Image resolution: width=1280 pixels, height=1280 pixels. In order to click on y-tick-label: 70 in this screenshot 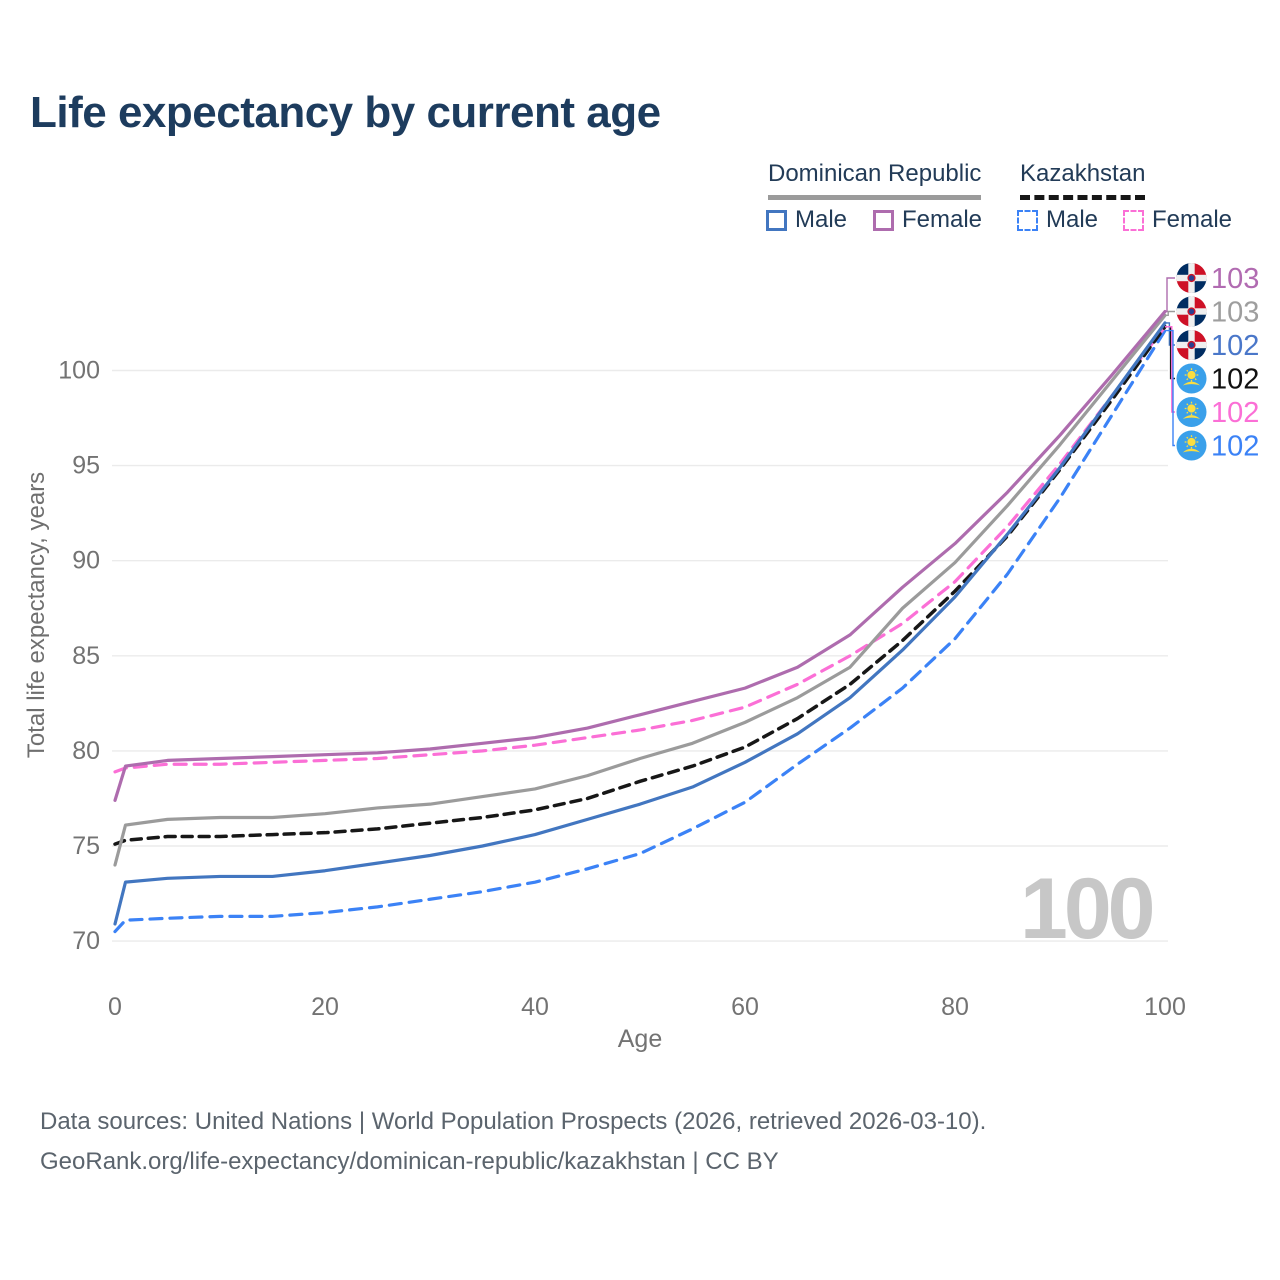, I will do `click(86, 941)`.